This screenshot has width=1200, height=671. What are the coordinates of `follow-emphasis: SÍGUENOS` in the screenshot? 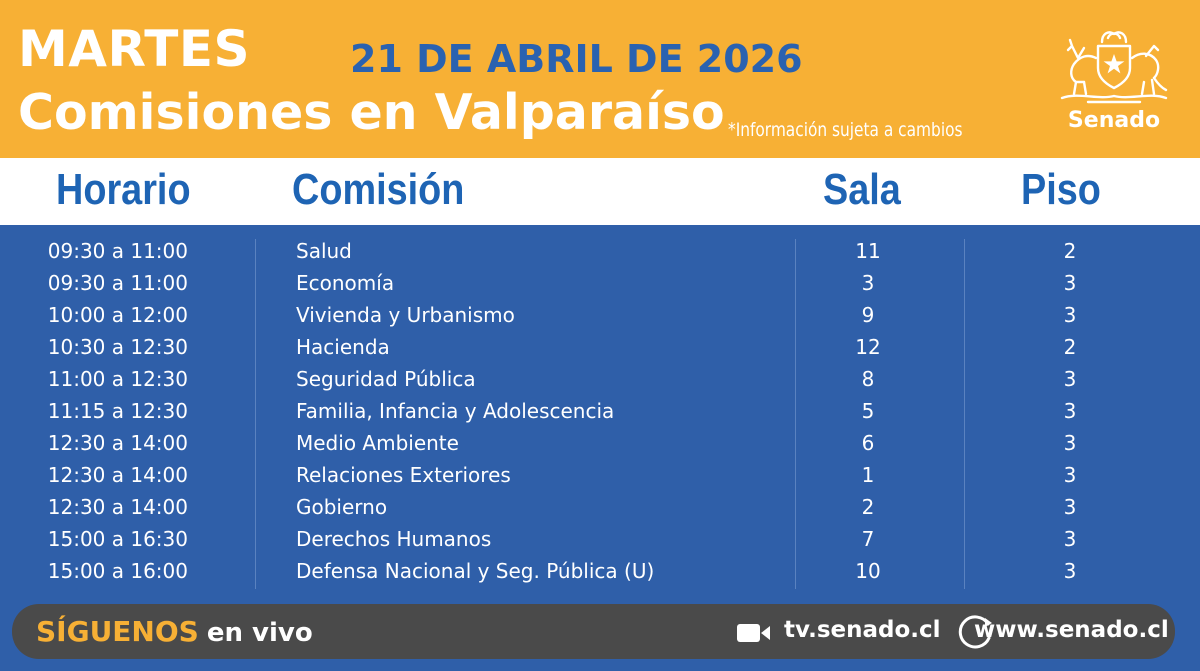 It's located at (117, 631).